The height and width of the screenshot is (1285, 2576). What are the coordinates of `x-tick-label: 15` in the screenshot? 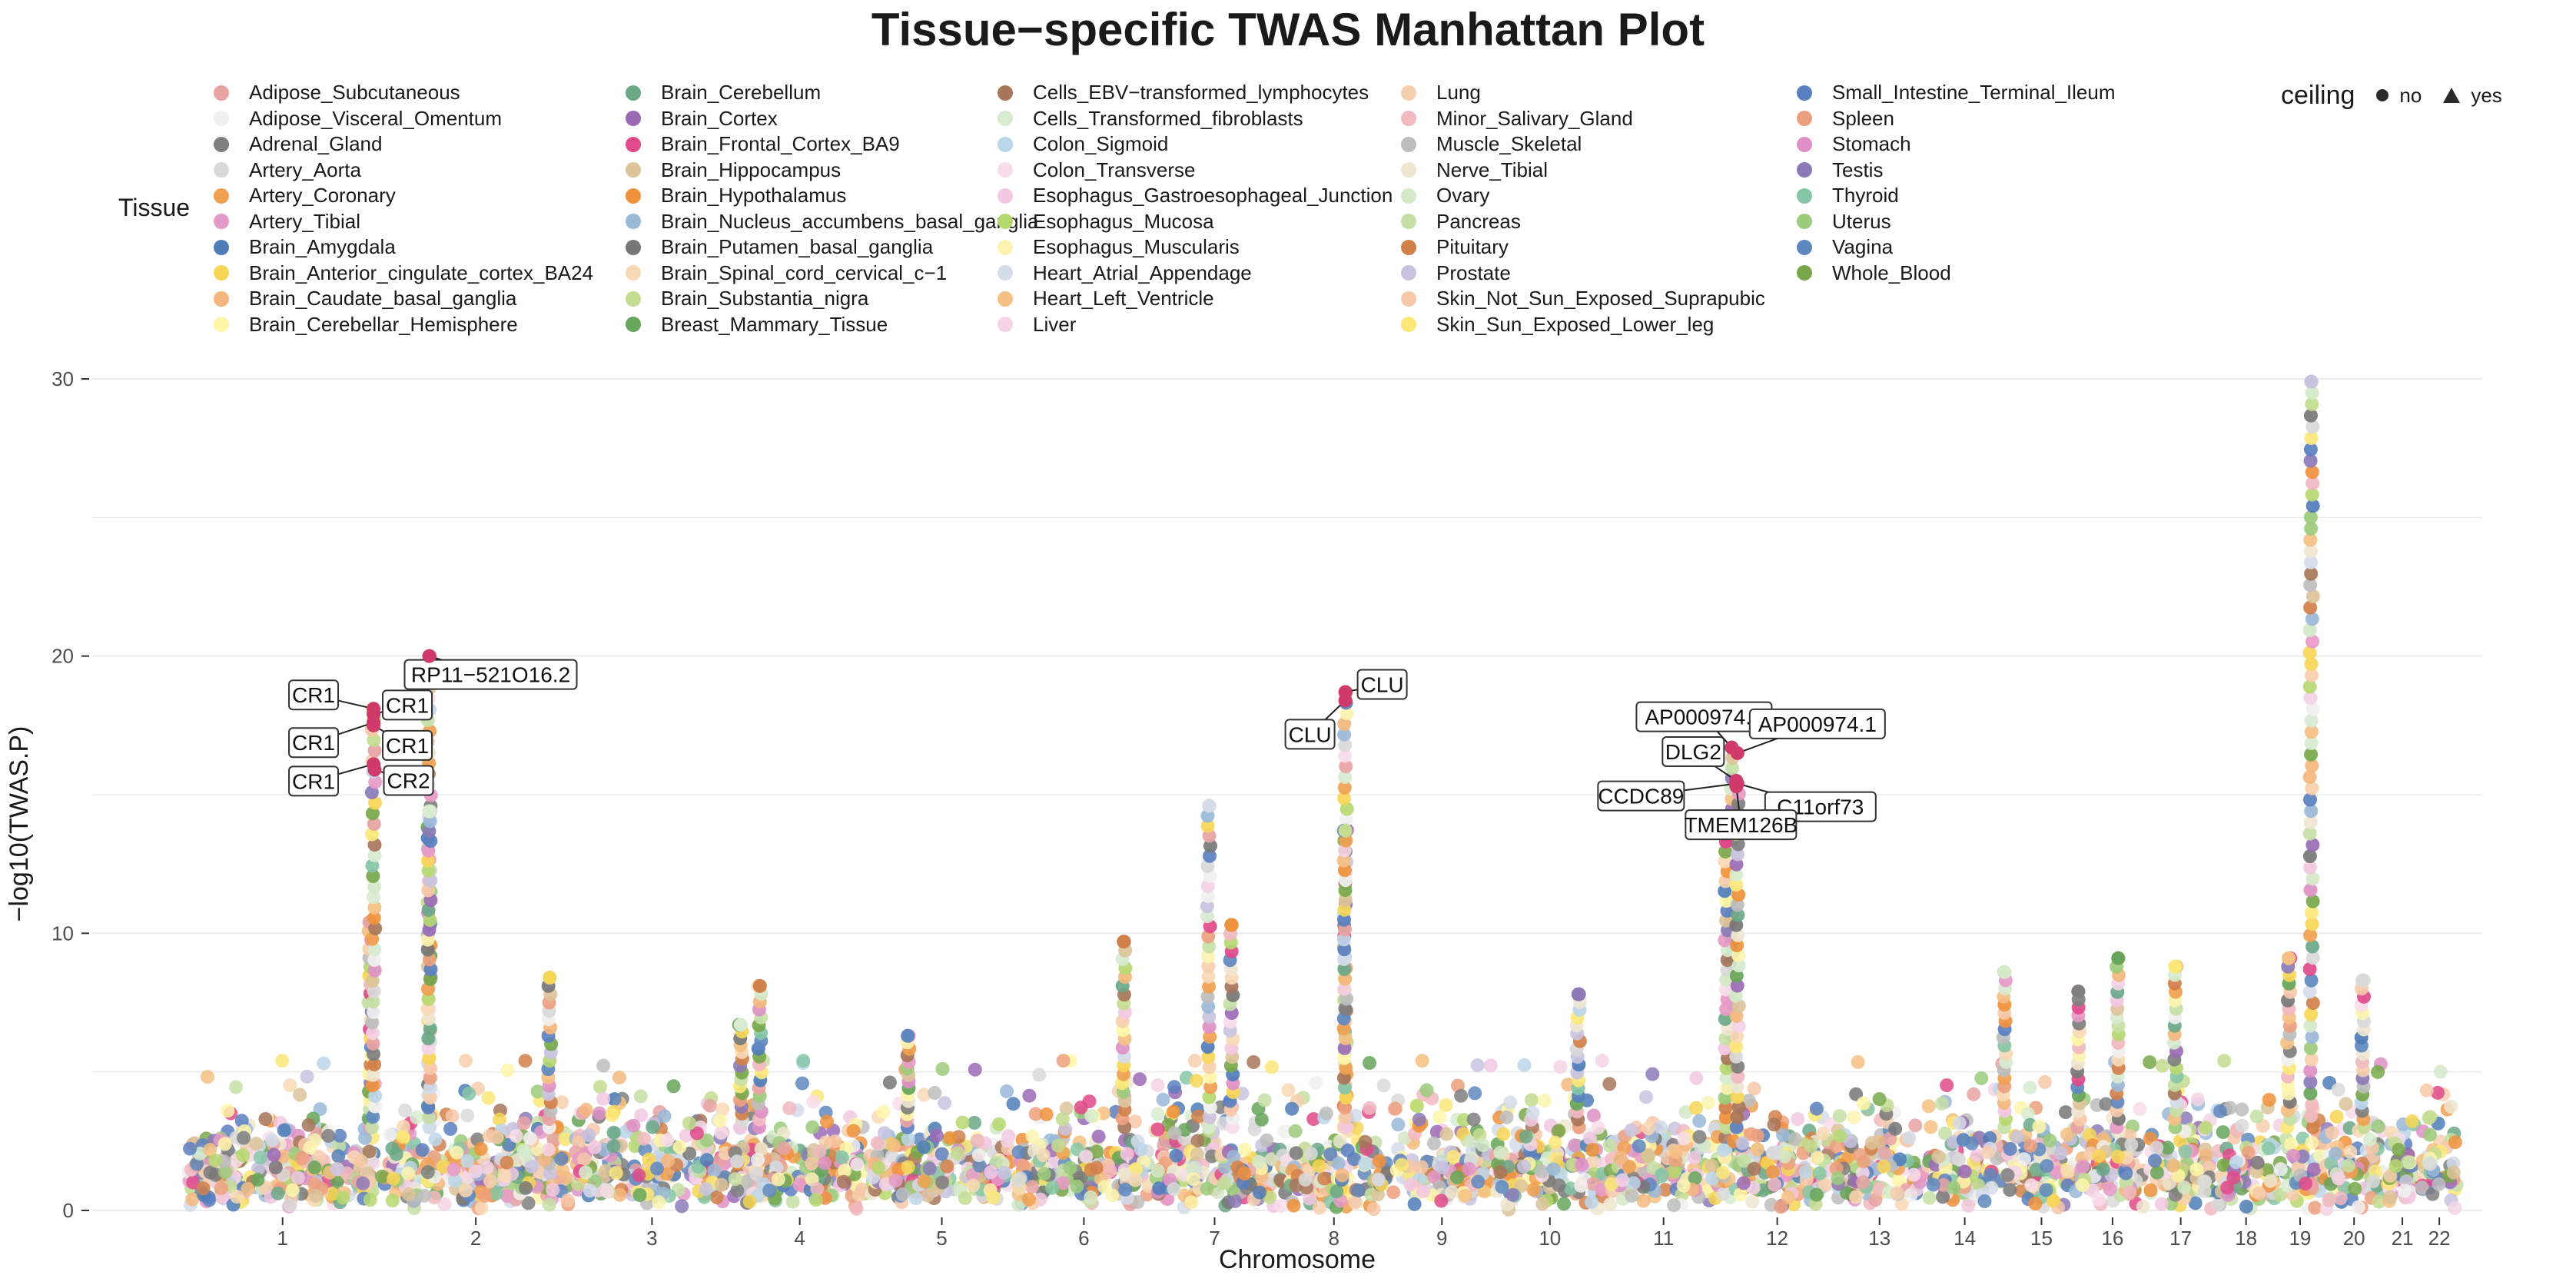 It's located at (2042, 1238).